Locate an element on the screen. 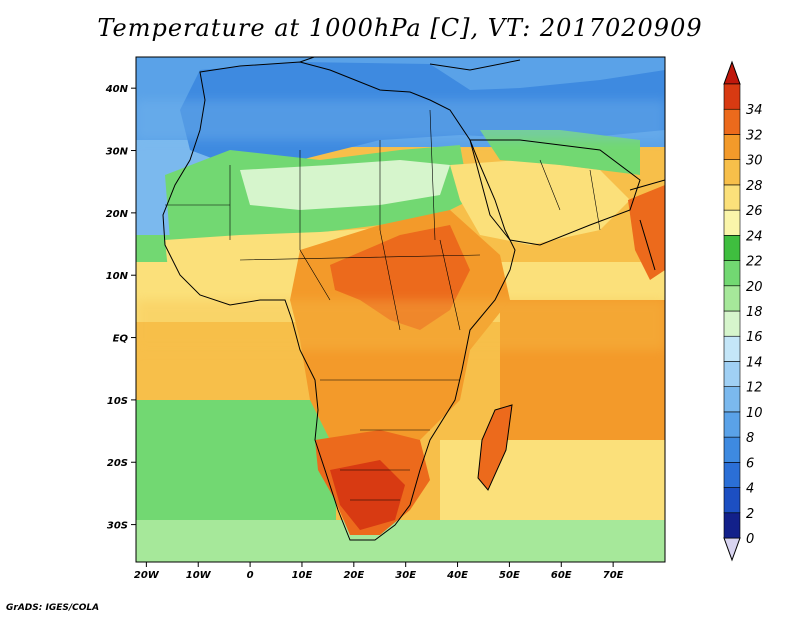 Image resolution: width=800 pixels, height=618 pixels. lon-tick-label: 10E is located at coordinates (302, 575).